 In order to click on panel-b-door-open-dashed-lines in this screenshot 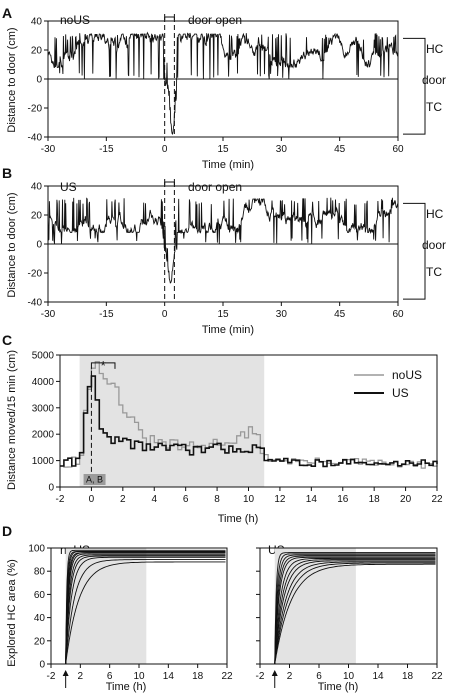, I will do `click(169, 242)`.